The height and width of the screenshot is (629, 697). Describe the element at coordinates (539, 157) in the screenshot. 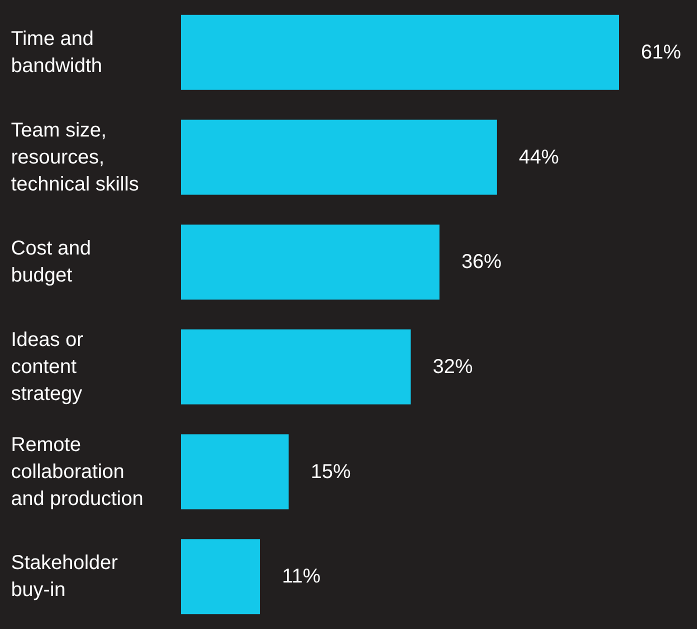

I see `data-label: 44%` at that location.